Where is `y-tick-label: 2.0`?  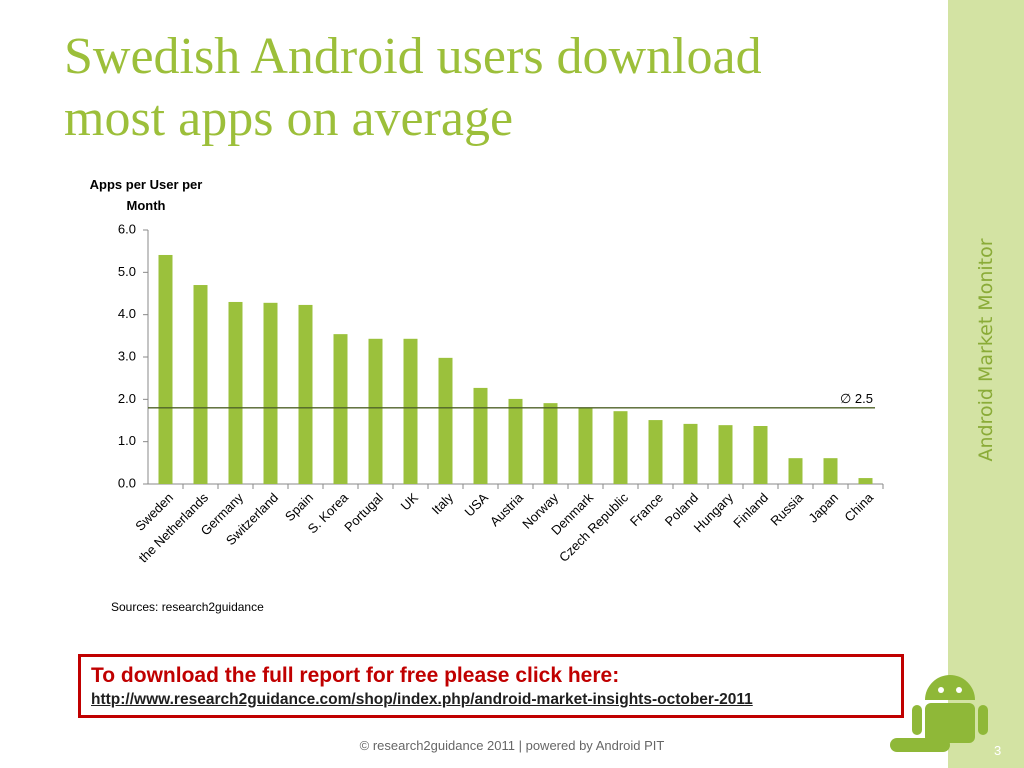
y-tick-label: 2.0 is located at coordinates (127, 398).